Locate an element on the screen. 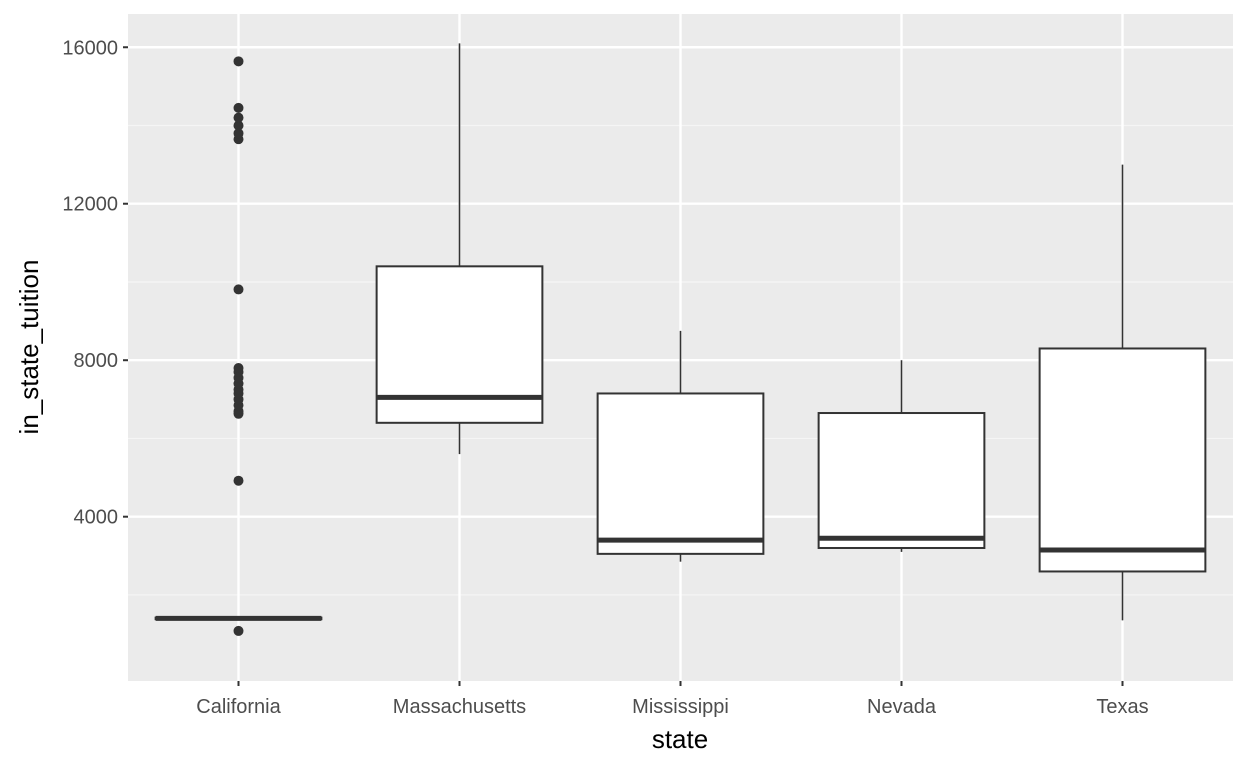 This screenshot has height=768, width=1248. x-tick-label: Mississippi is located at coordinates (680, 707).